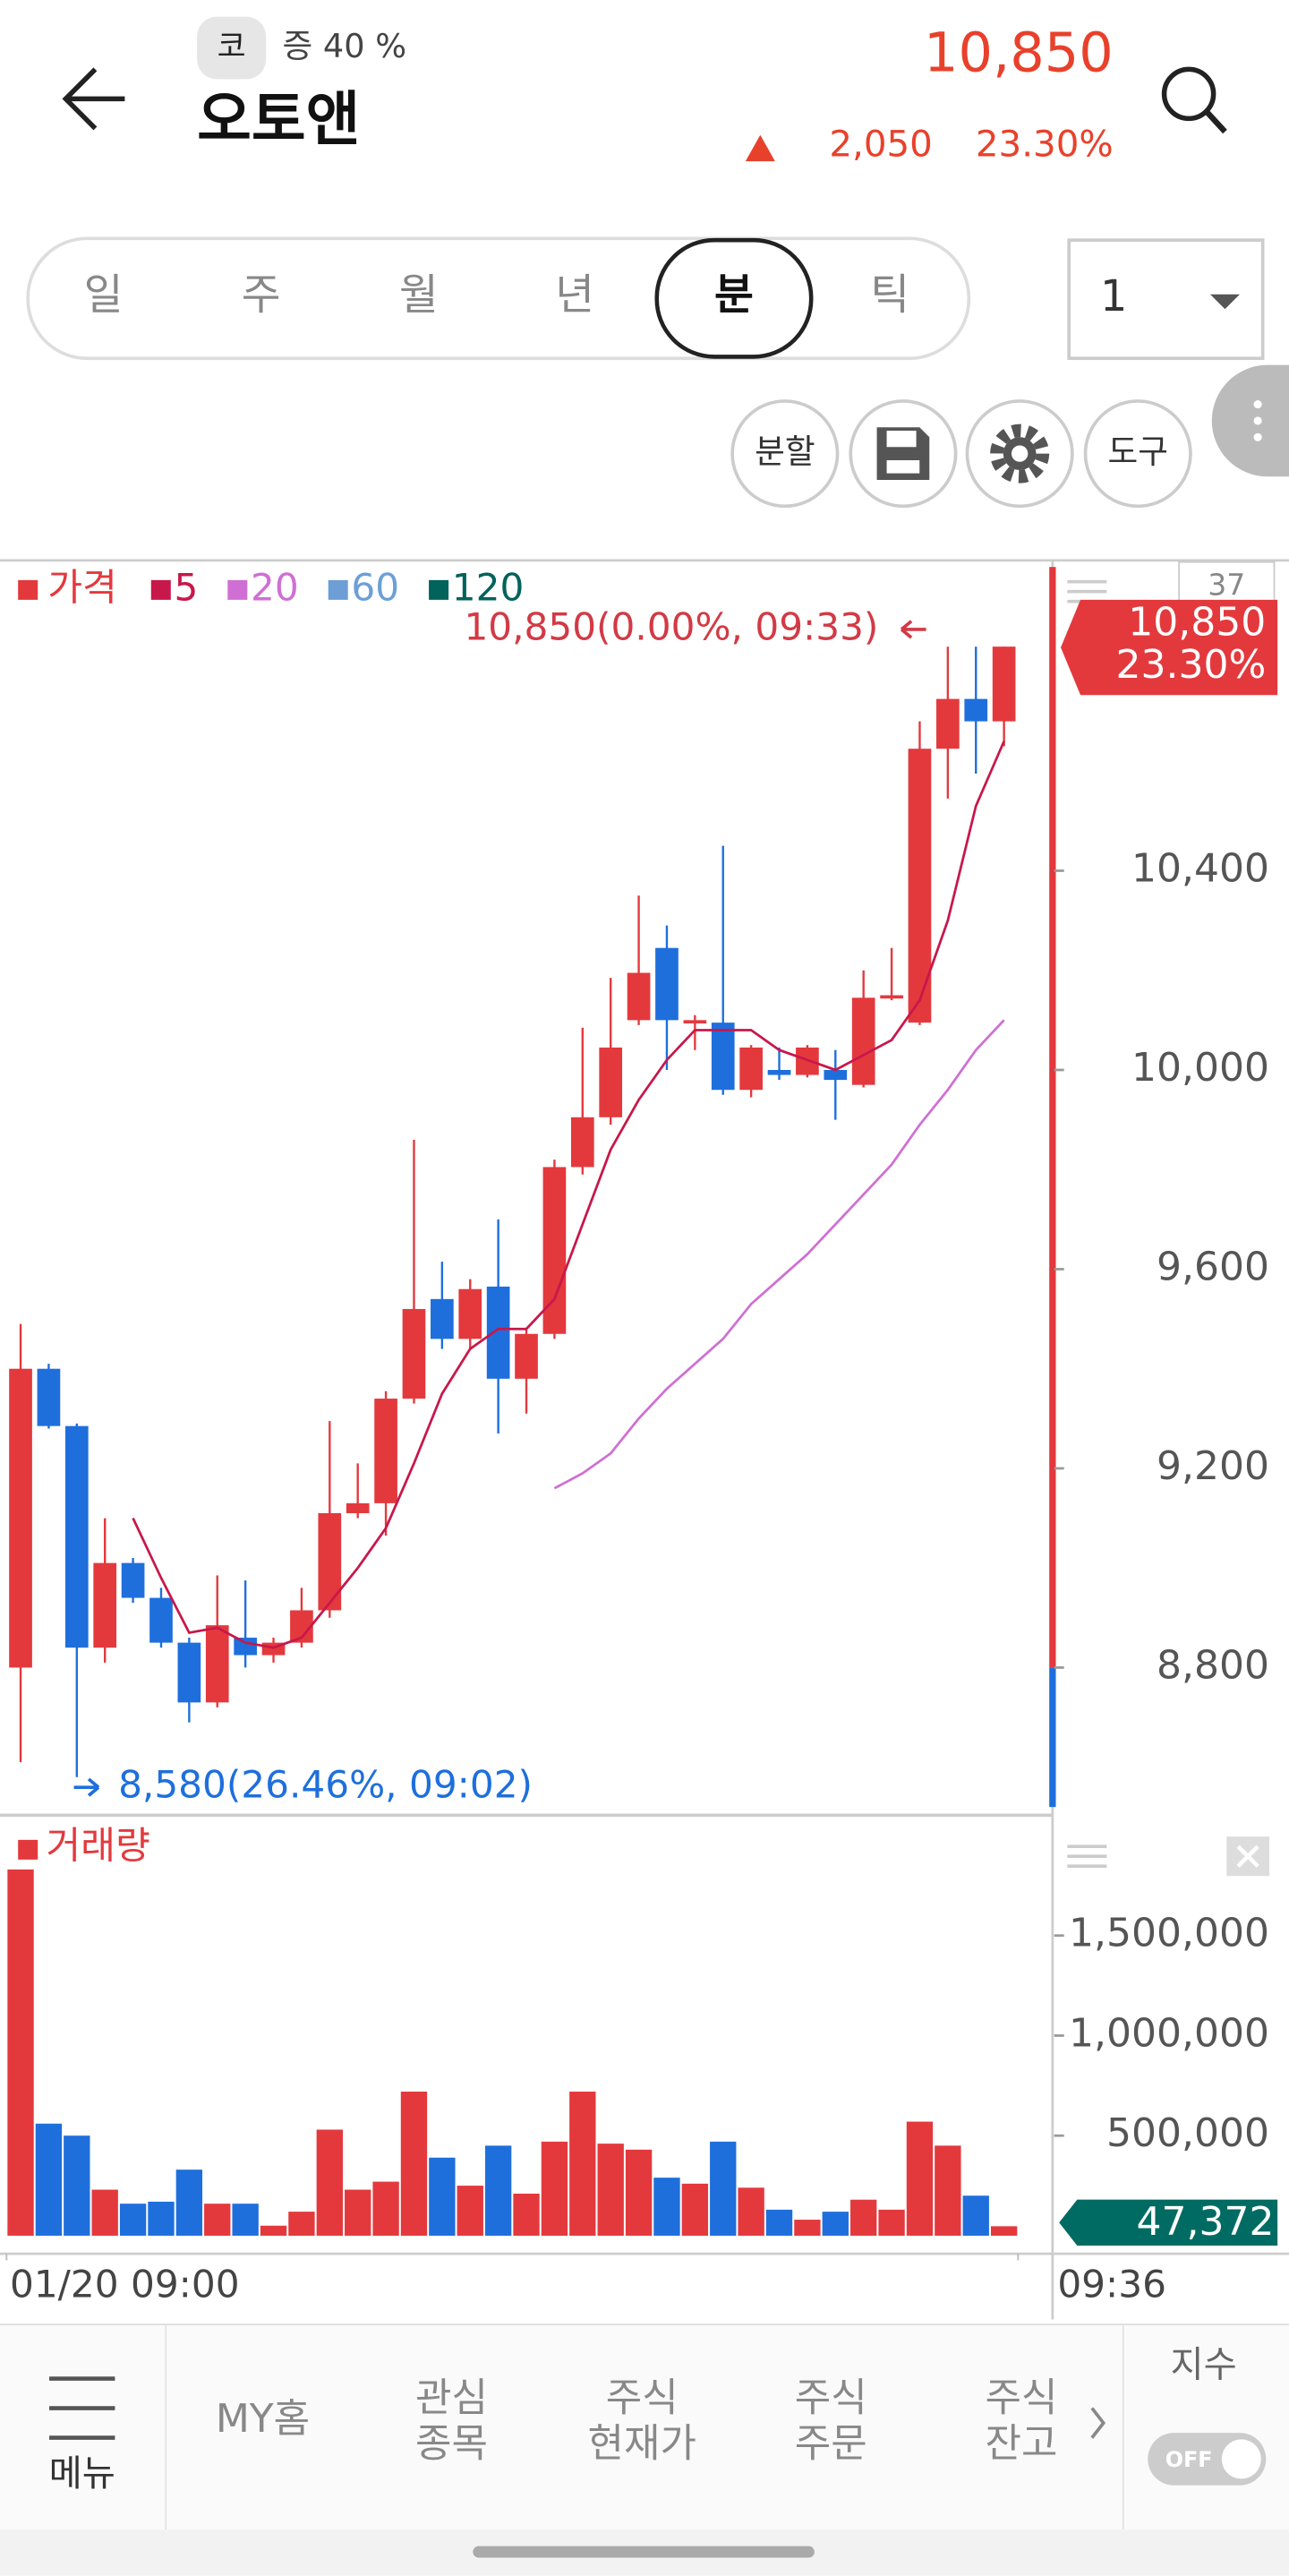 The image size is (1289, 2576). I want to click on y-tick-label: 10,000, so click(1200, 1068).